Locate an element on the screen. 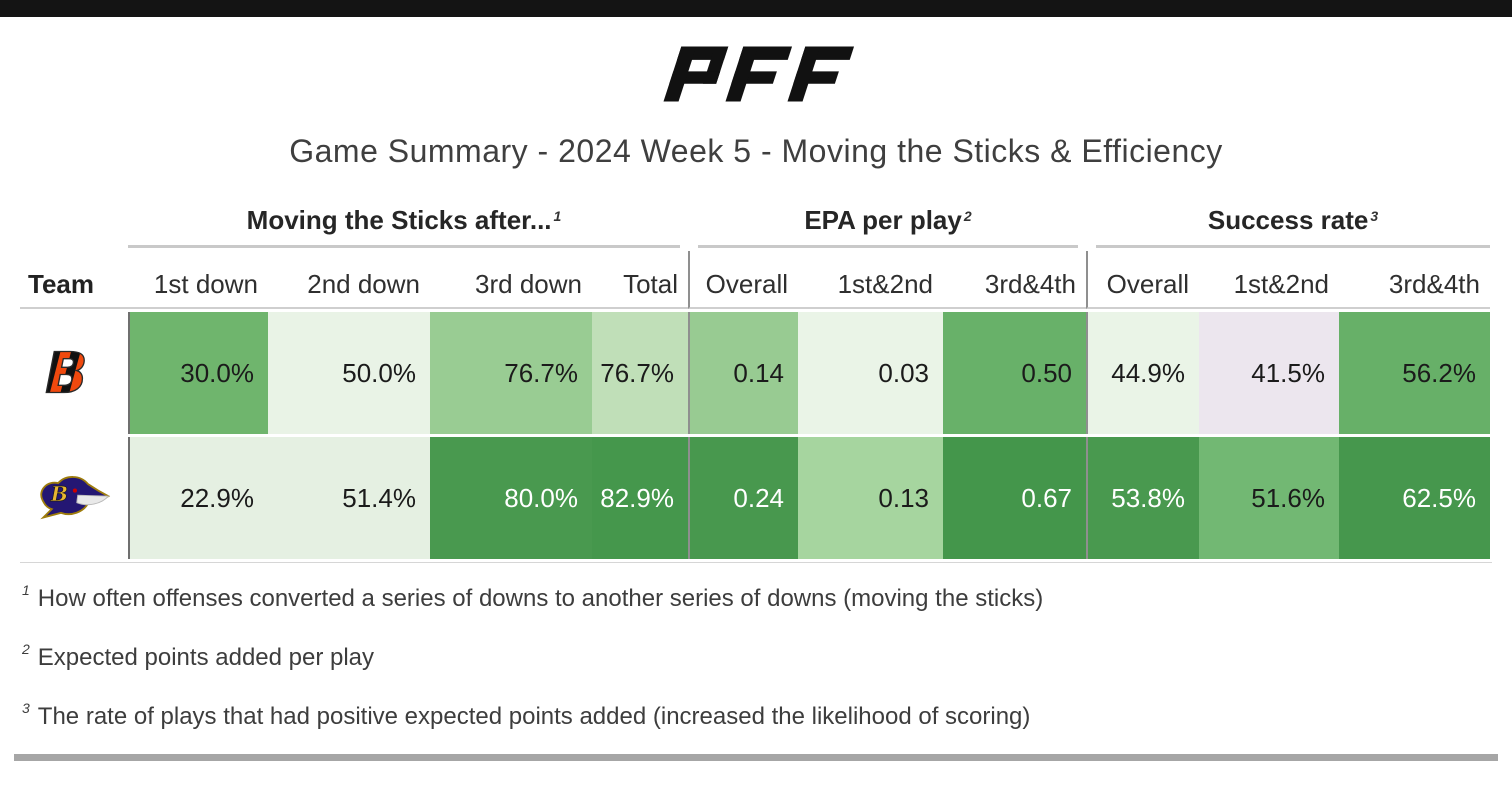 This screenshot has width=1512, height=800. column-header-epa-3rd4th: 3rd&4th is located at coordinates (1014, 280).